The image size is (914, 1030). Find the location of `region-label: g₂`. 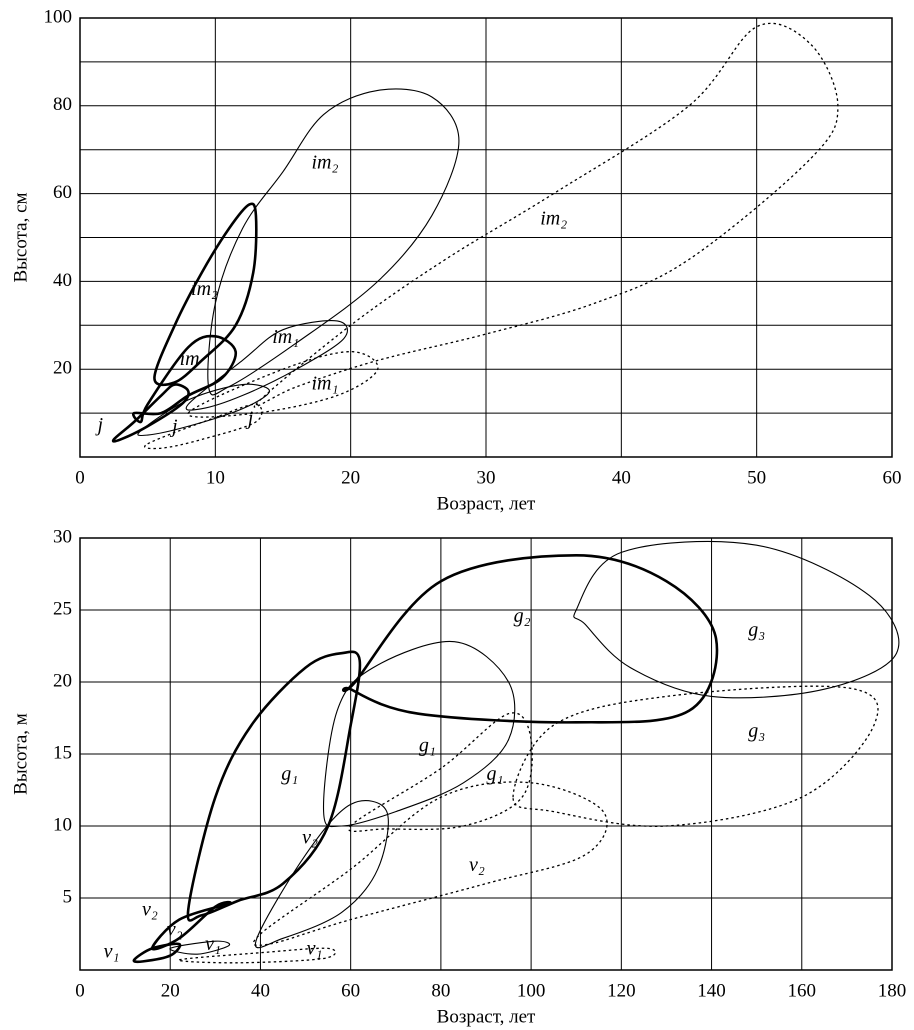

region-label: g₂ is located at coordinates (522, 616).